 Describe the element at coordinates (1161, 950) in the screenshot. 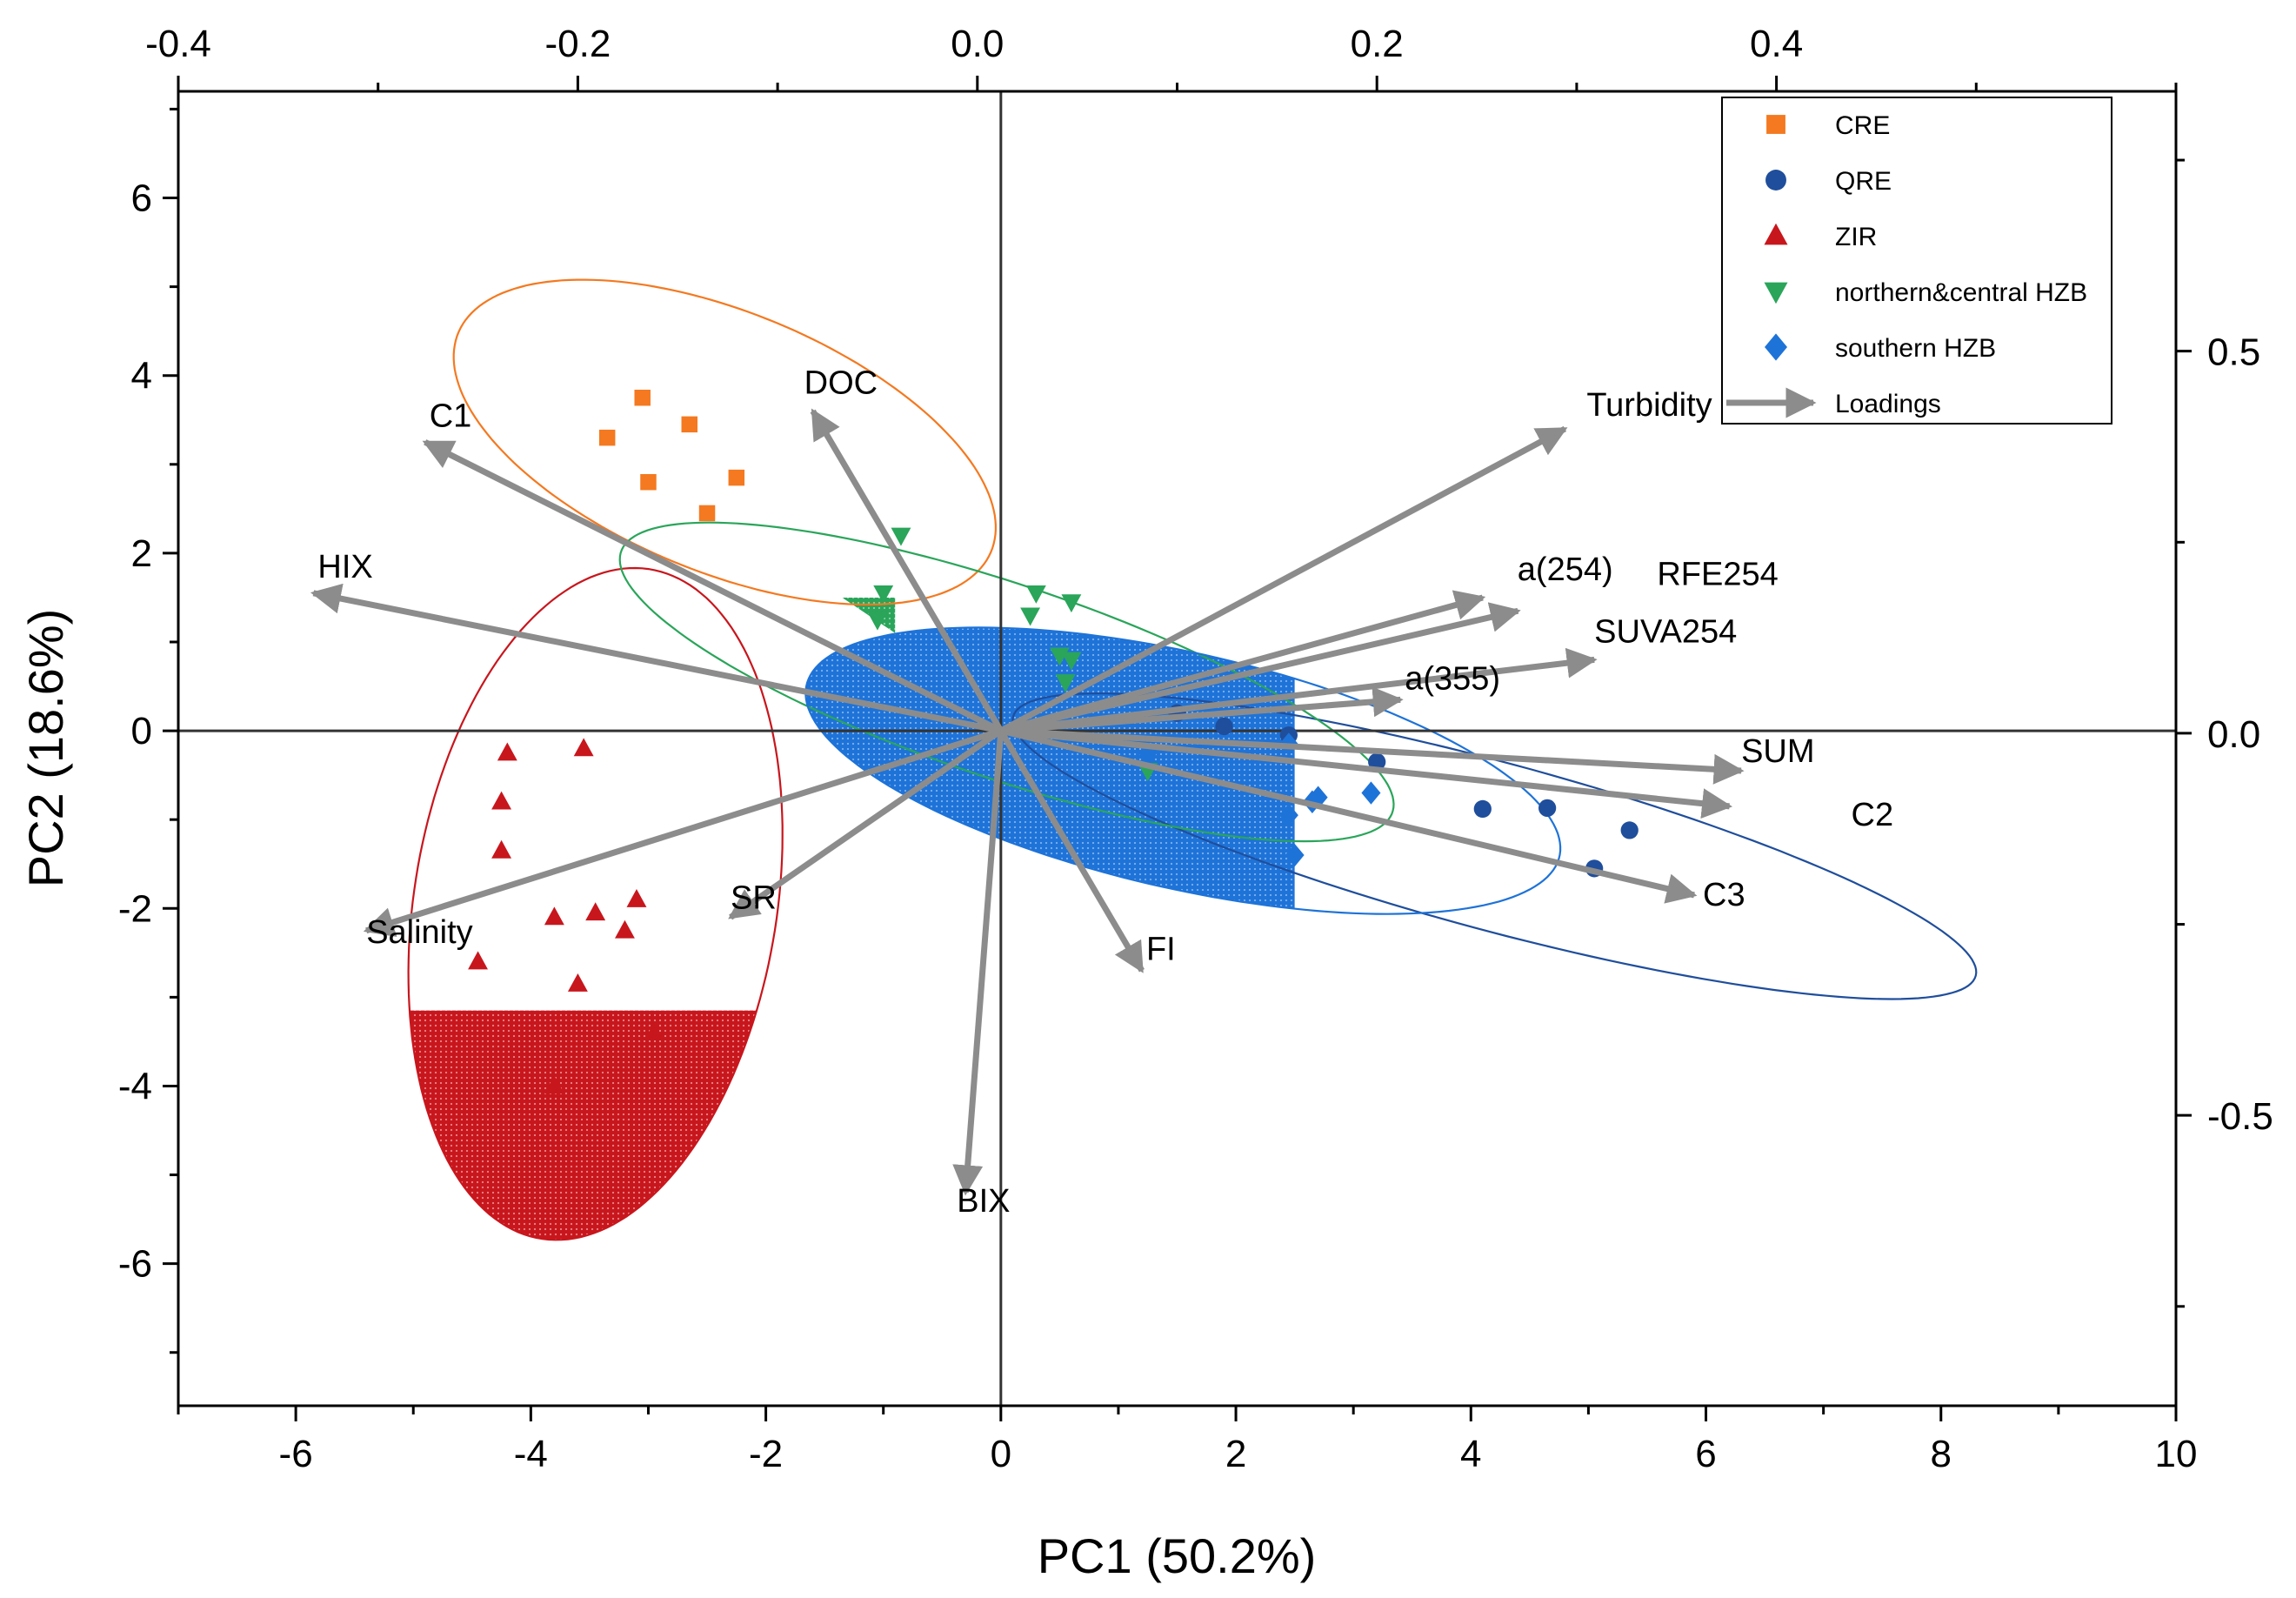

I see `loading-label-fi: FI` at that location.